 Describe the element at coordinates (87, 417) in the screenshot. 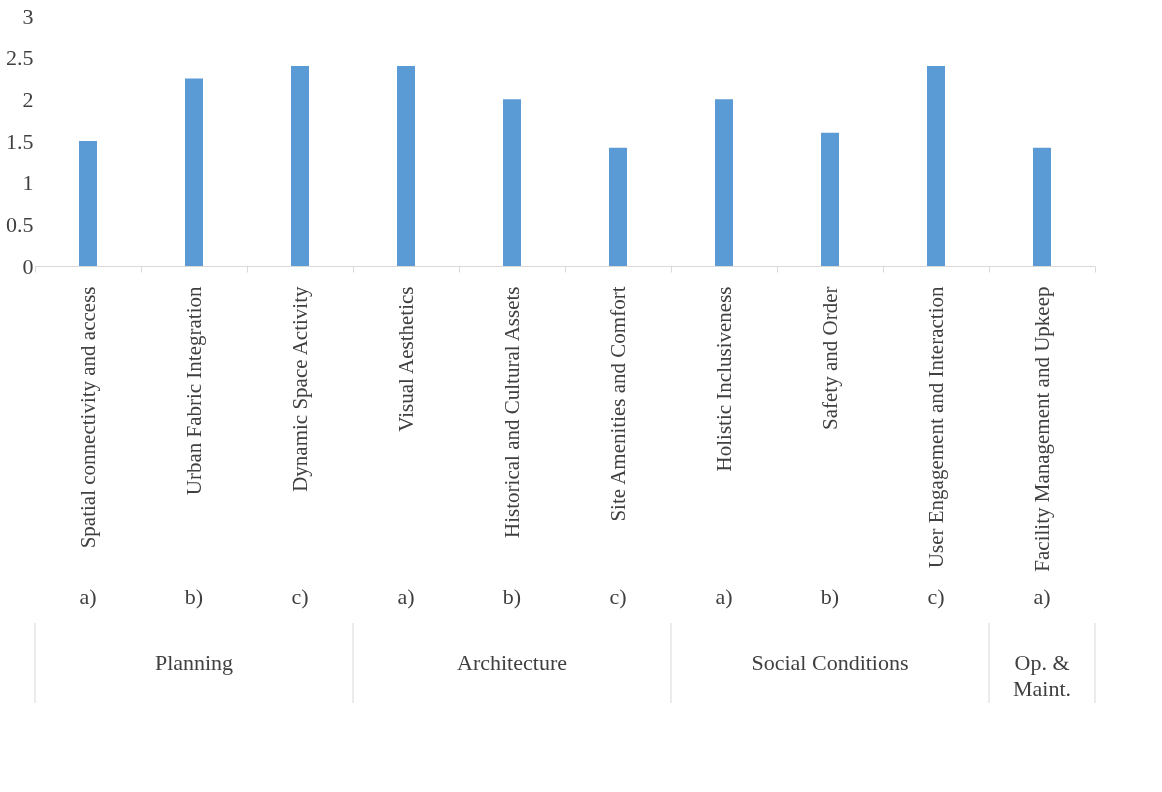

I see `x-tick-label: Spatial connectivity and access` at that location.